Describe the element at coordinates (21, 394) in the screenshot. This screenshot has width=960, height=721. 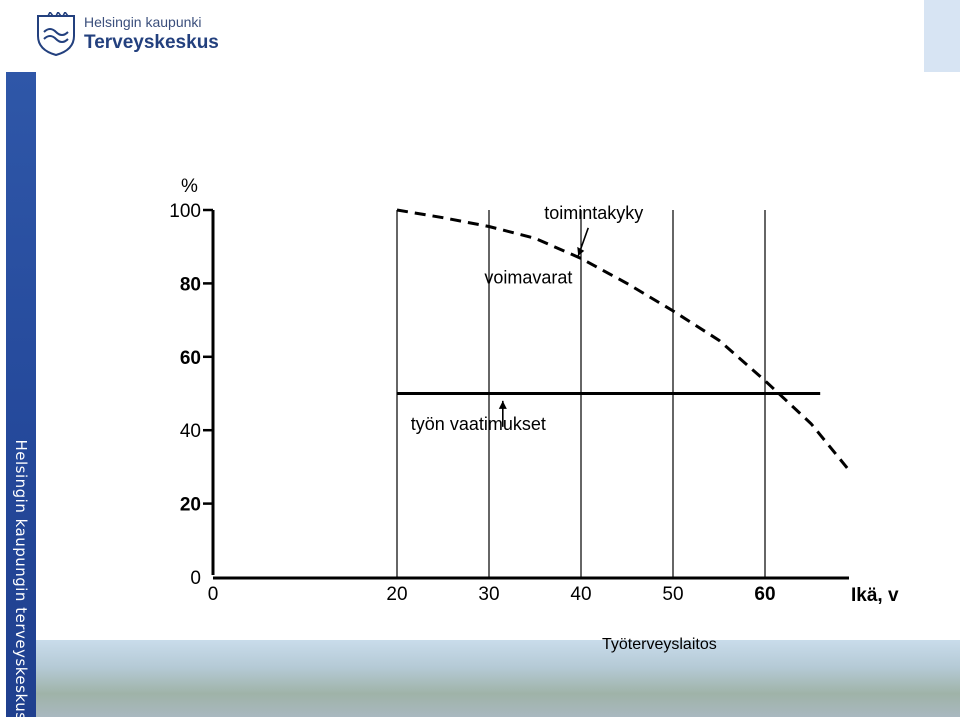
I see `left-brand-band` at that location.